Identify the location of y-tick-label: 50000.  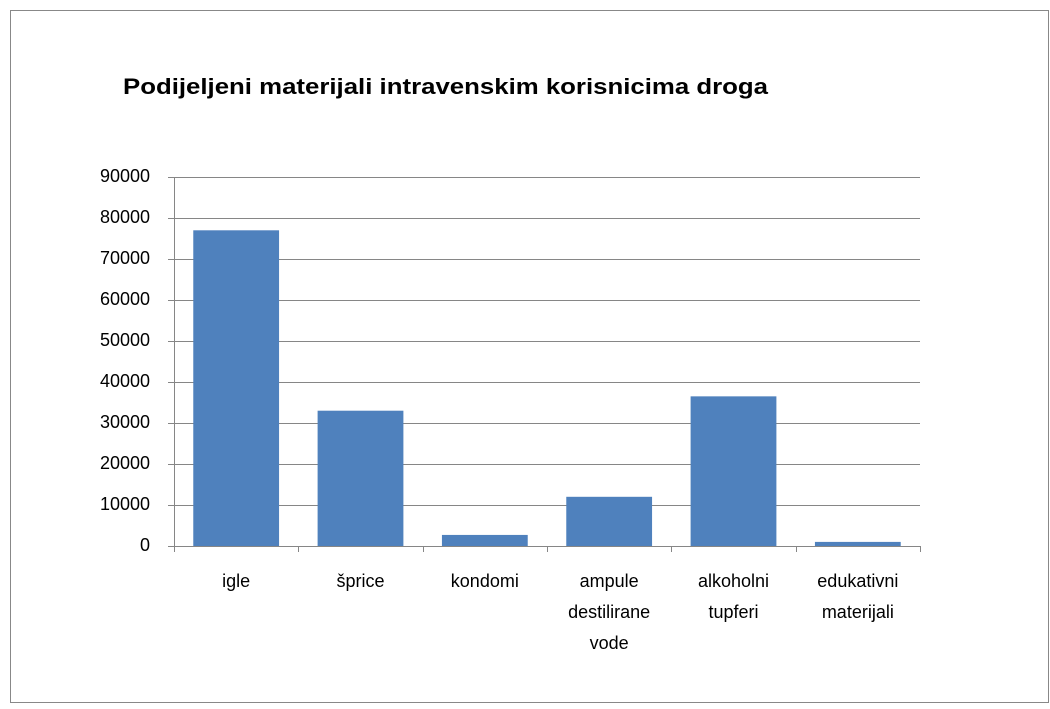
(125, 340).